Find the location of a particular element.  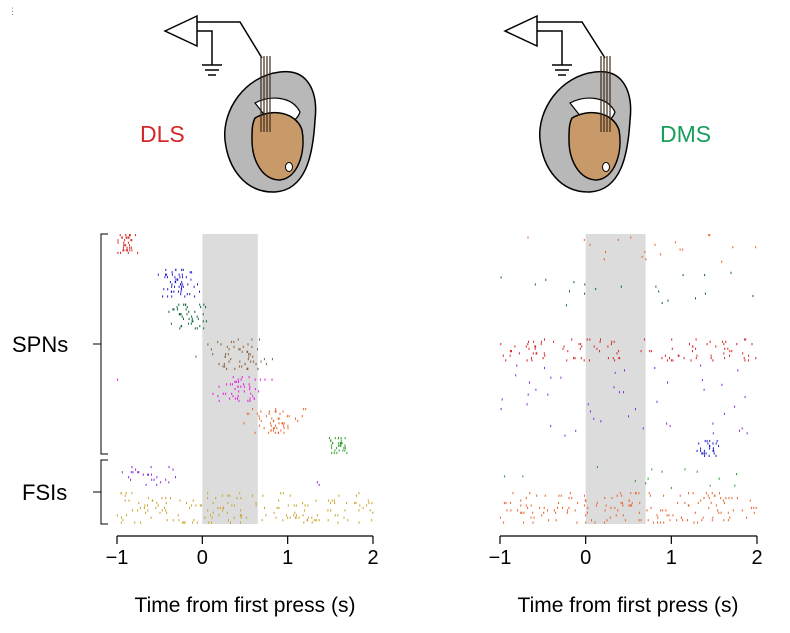

dls-unit-0-raster is located at coordinates (128, 244).